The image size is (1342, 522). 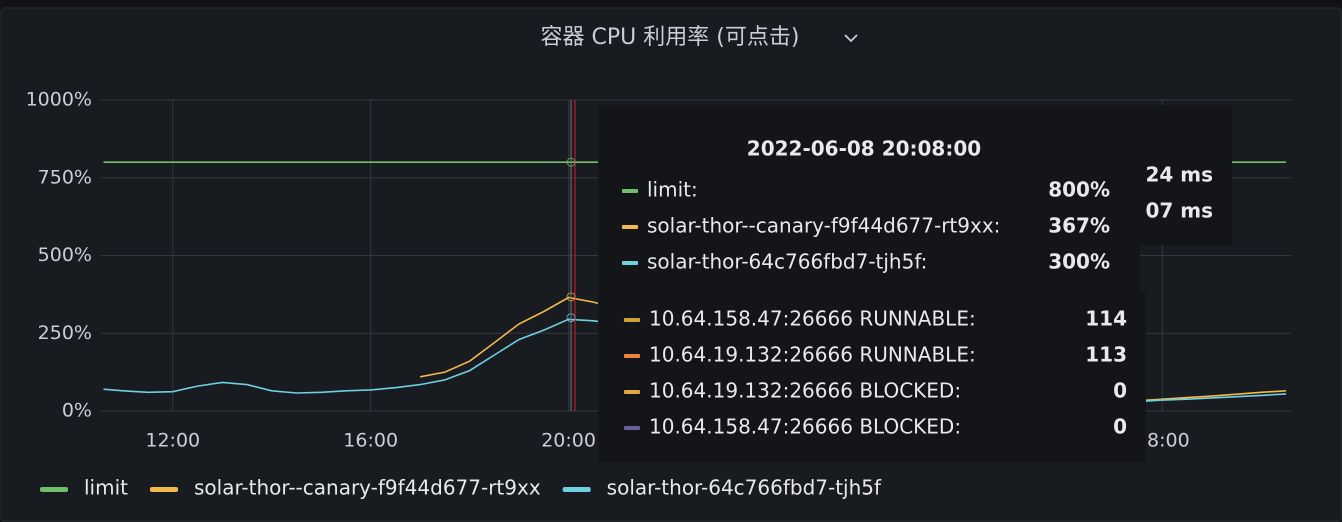 I want to click on tooltip-label: limit:, so click(x=672, y=190).